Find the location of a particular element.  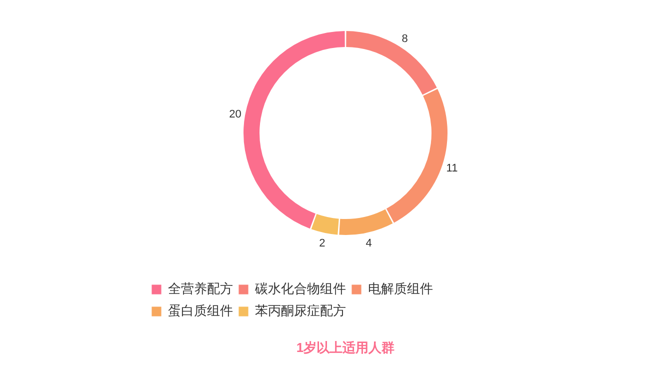

data-label: 20 is located at coordinates (235, 114).